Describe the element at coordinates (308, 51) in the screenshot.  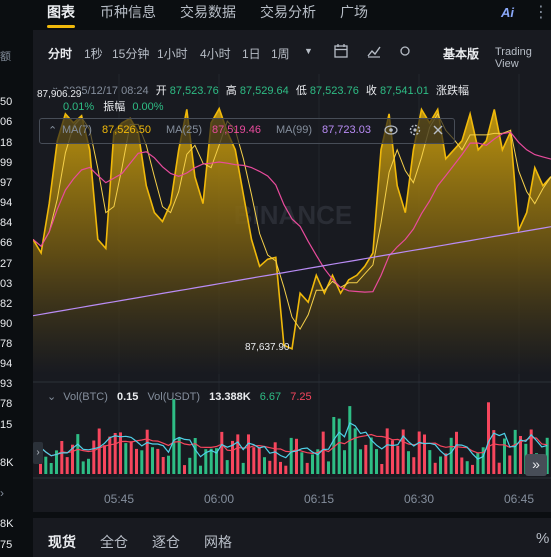
I see `caret-down-icon: ▼` at that location.